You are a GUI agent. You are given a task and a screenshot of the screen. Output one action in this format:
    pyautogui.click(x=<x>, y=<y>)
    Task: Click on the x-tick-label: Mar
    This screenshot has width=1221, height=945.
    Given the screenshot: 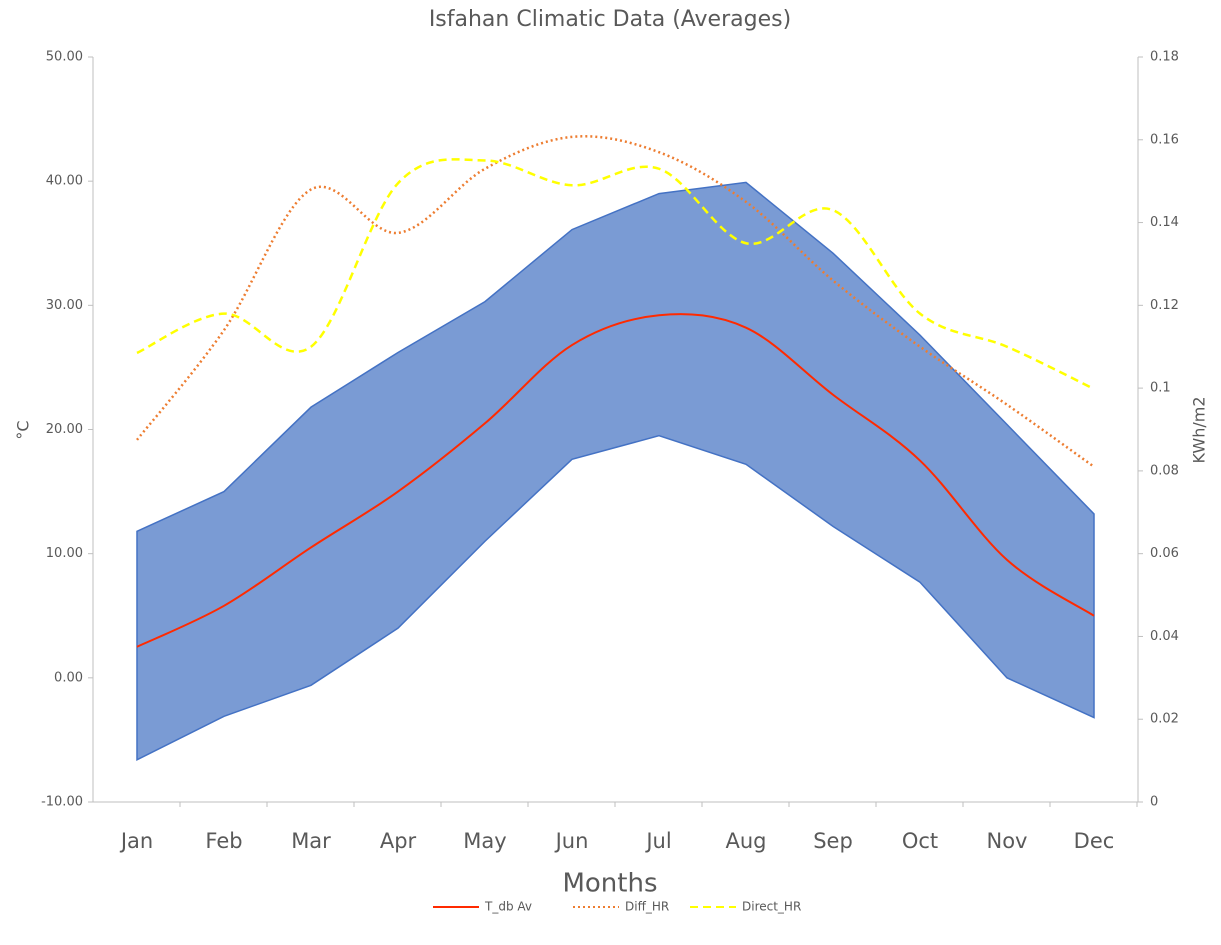 What is the action you would take?
    pyautogui.click(x=311, y=841)
    